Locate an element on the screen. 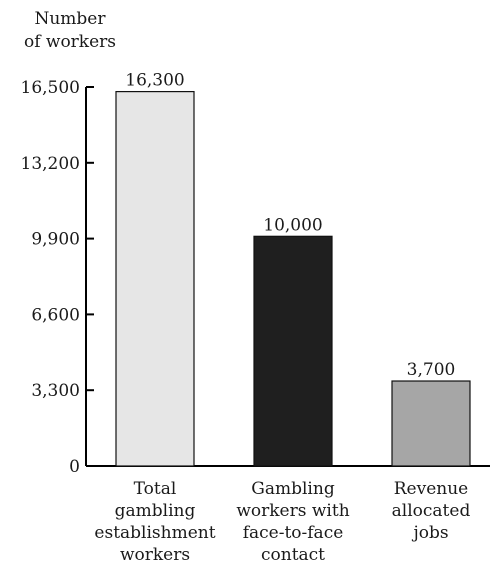 The width and height of the screenshot is (491, 576). x-category-label-line: contact is located at coordinates (293, 555).